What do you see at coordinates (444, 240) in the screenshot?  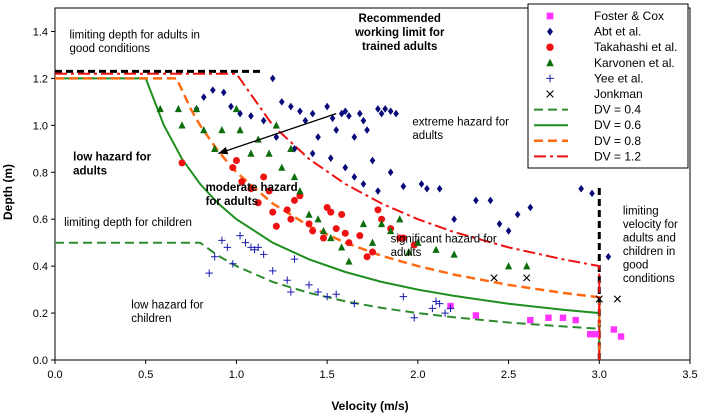 I see `annotation-significant: significant hazard for` at bounding box center [444, 240].